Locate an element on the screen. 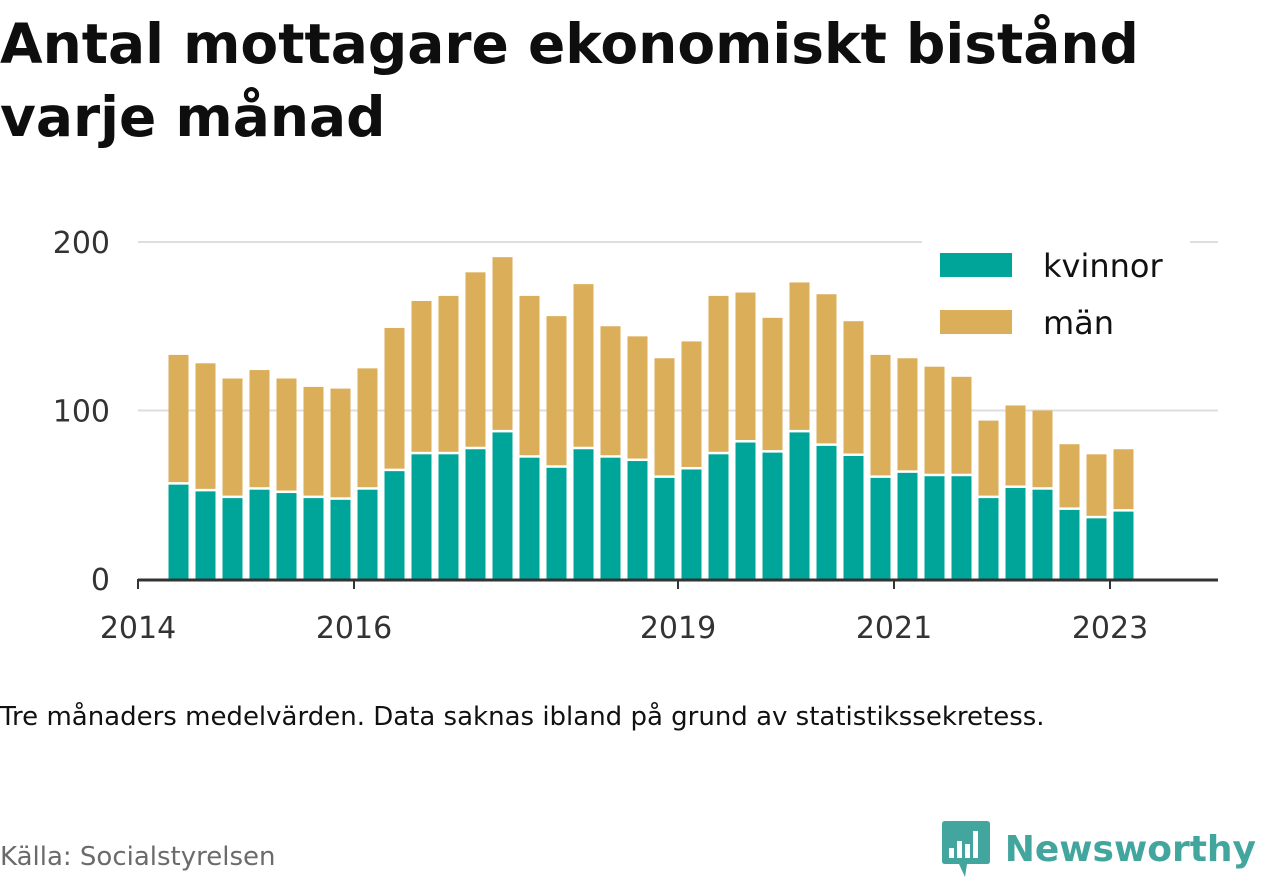 This screenshot has width=1262, height=880. legend-swatch-kvinnor is located at coordinates (976, 265).